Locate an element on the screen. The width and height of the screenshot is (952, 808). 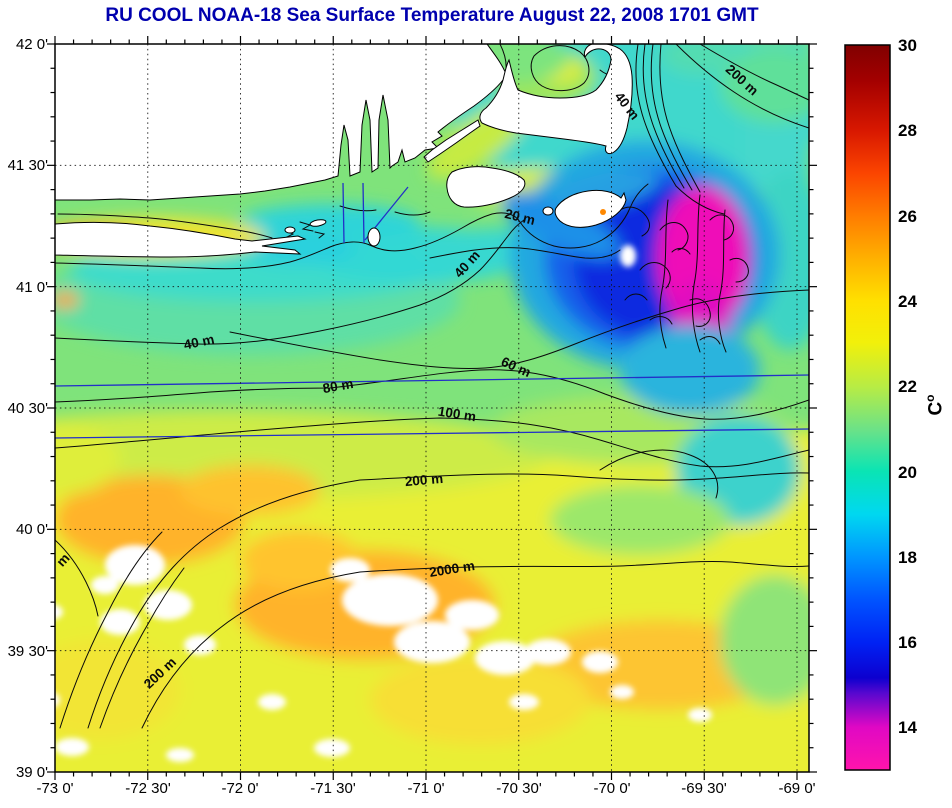
colorbar-gradient is located at coordinates (867, 407).